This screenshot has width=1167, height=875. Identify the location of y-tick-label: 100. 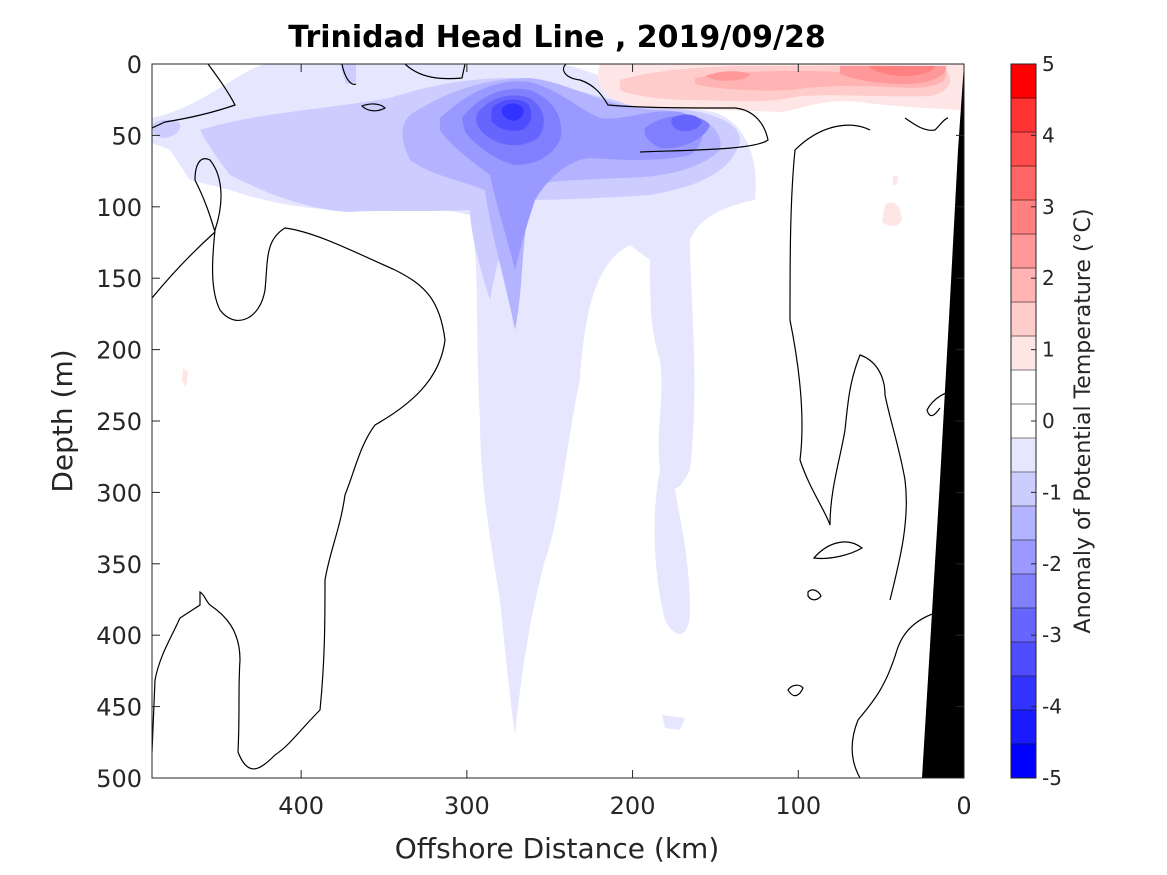
(119, 208).